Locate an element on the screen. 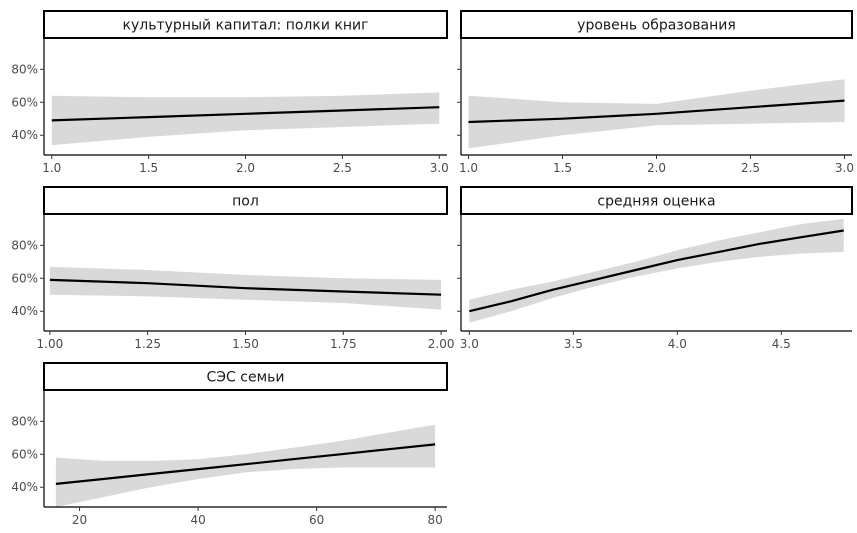 Image resolution: width=857 pixels, height=533 pixels. x-tick-label: 60 is located at coordinates (316, 520).